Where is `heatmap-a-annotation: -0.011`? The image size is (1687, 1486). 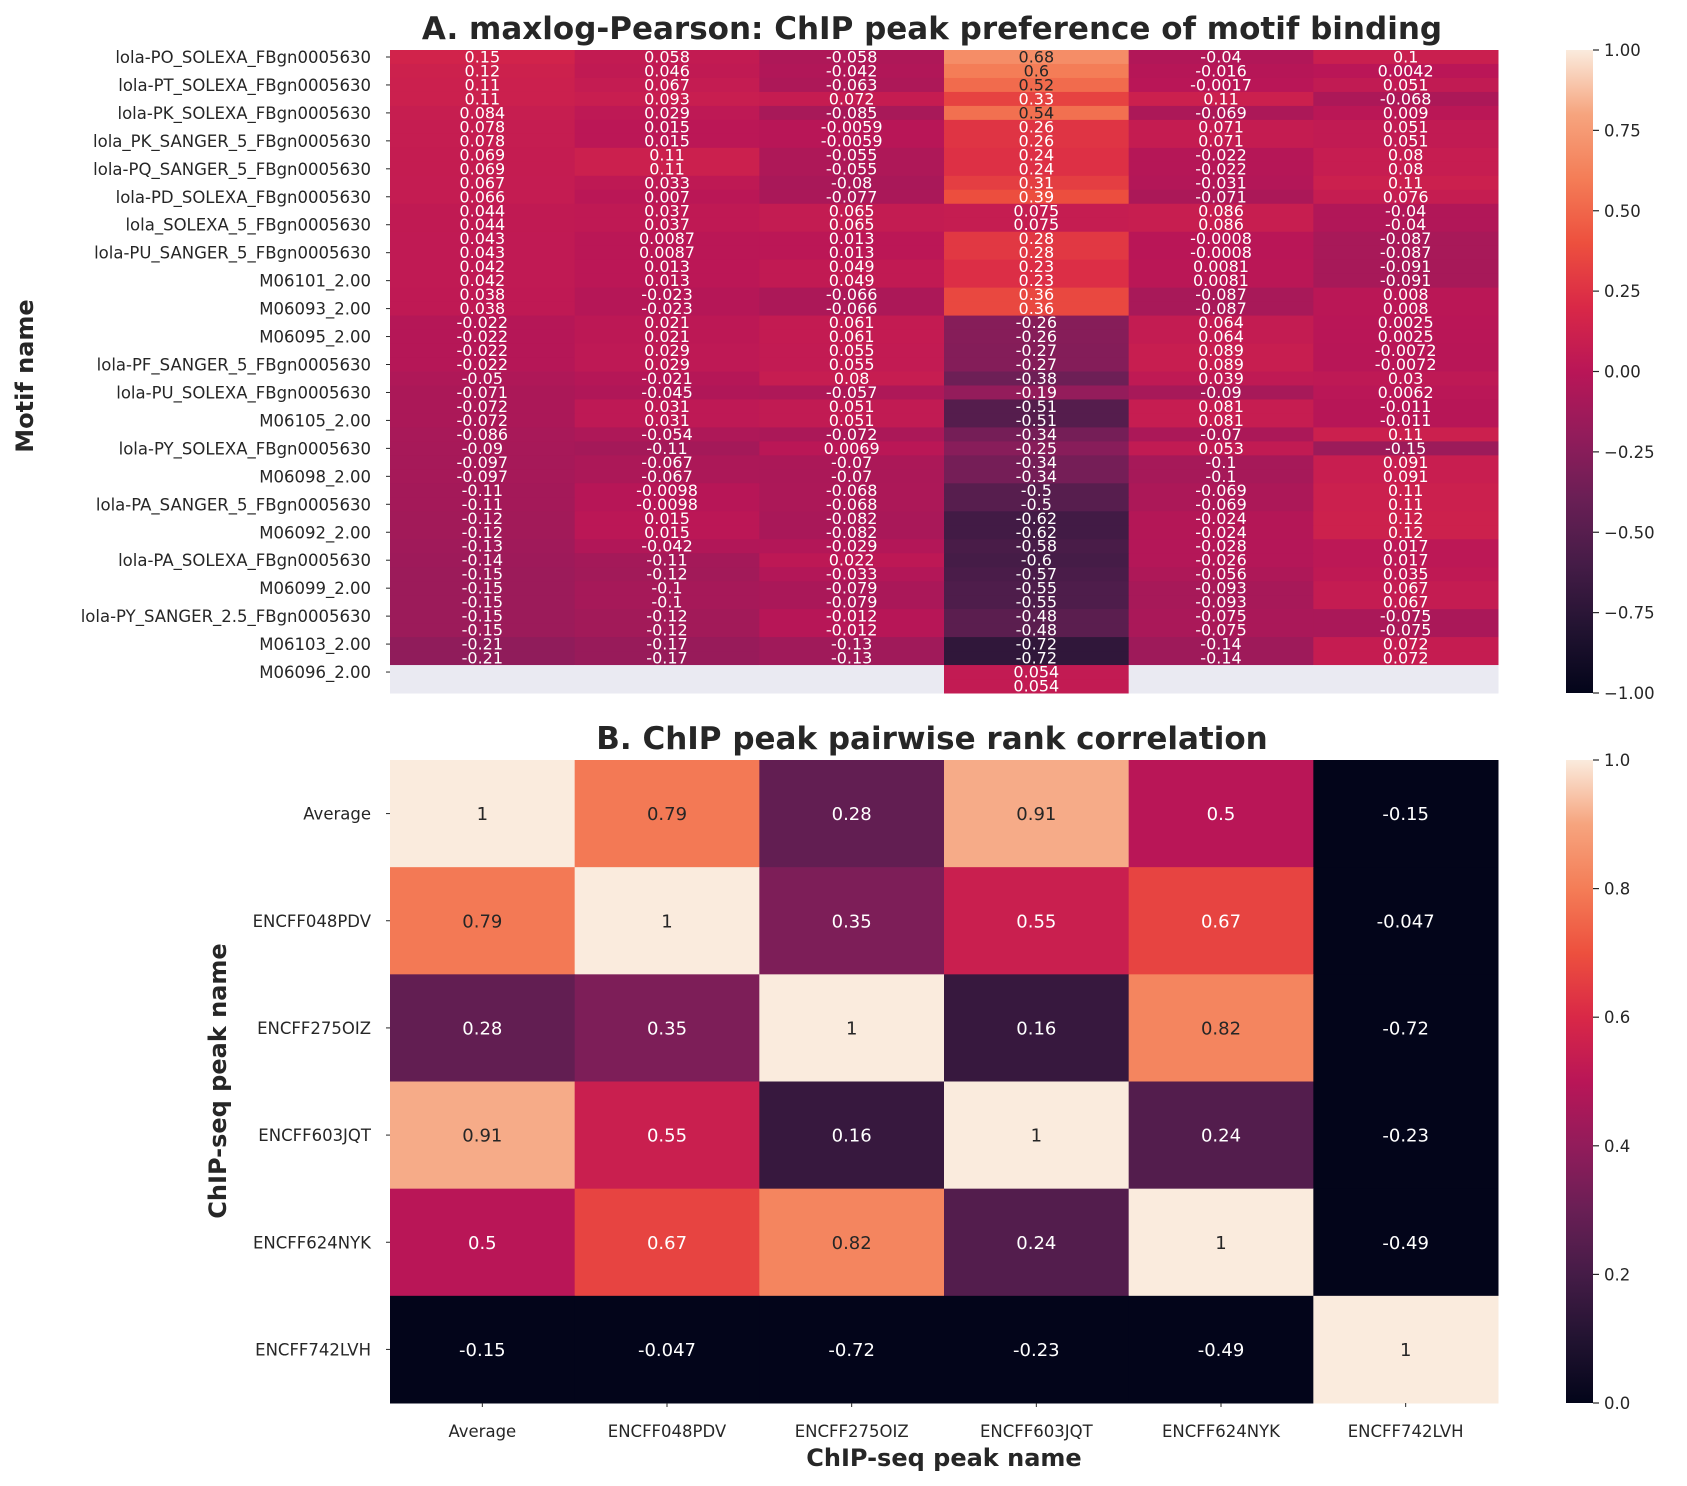
heatmap-a-annotation: -0.011 is located at coordinates (1406, 420).